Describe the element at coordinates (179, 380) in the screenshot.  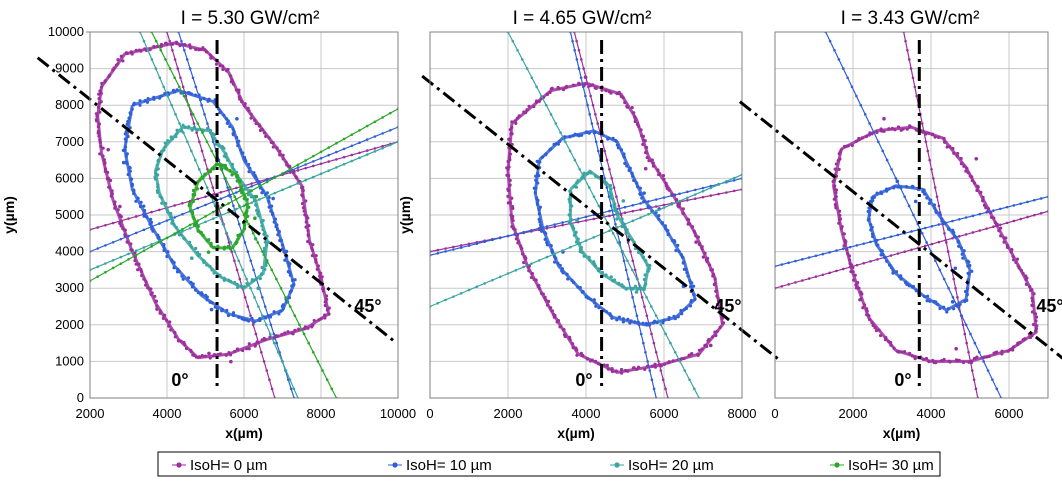
I see `angle-label-0: 0°` at that location.